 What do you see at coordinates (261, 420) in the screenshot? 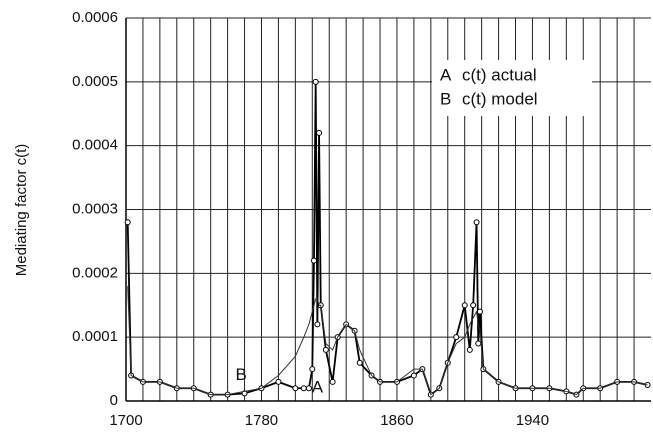
I see `x-tick-label: 1780` at bounding box center [261, 420].